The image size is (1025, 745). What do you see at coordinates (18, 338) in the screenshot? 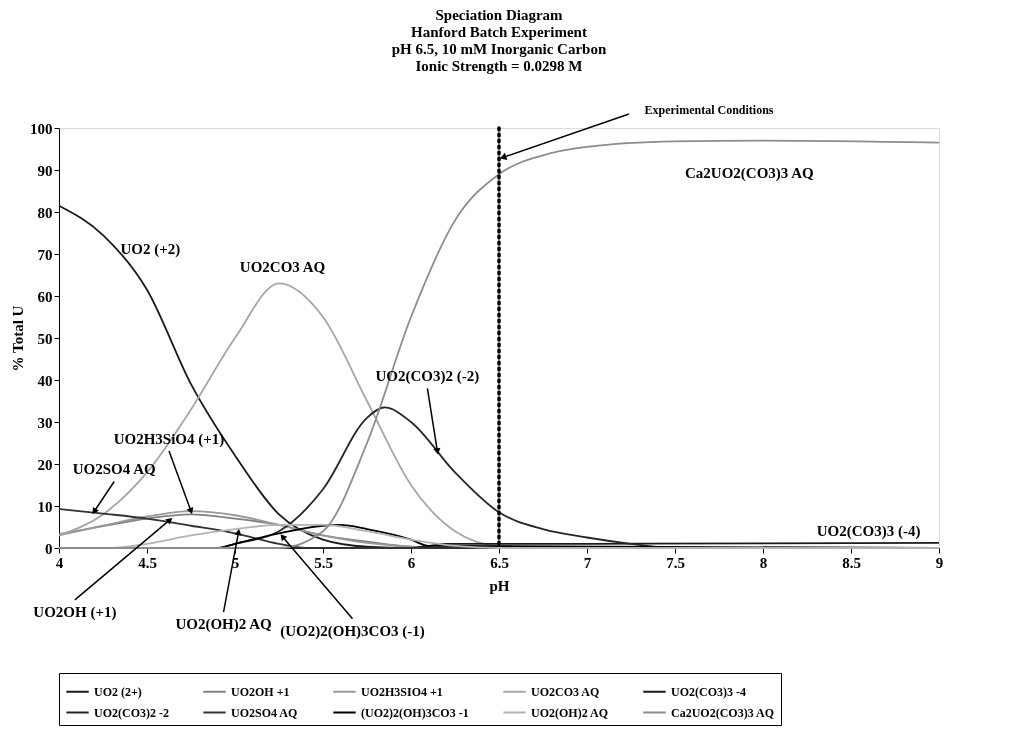
I see `y-axis-title: % Total U` at bounding box center [18, 338].